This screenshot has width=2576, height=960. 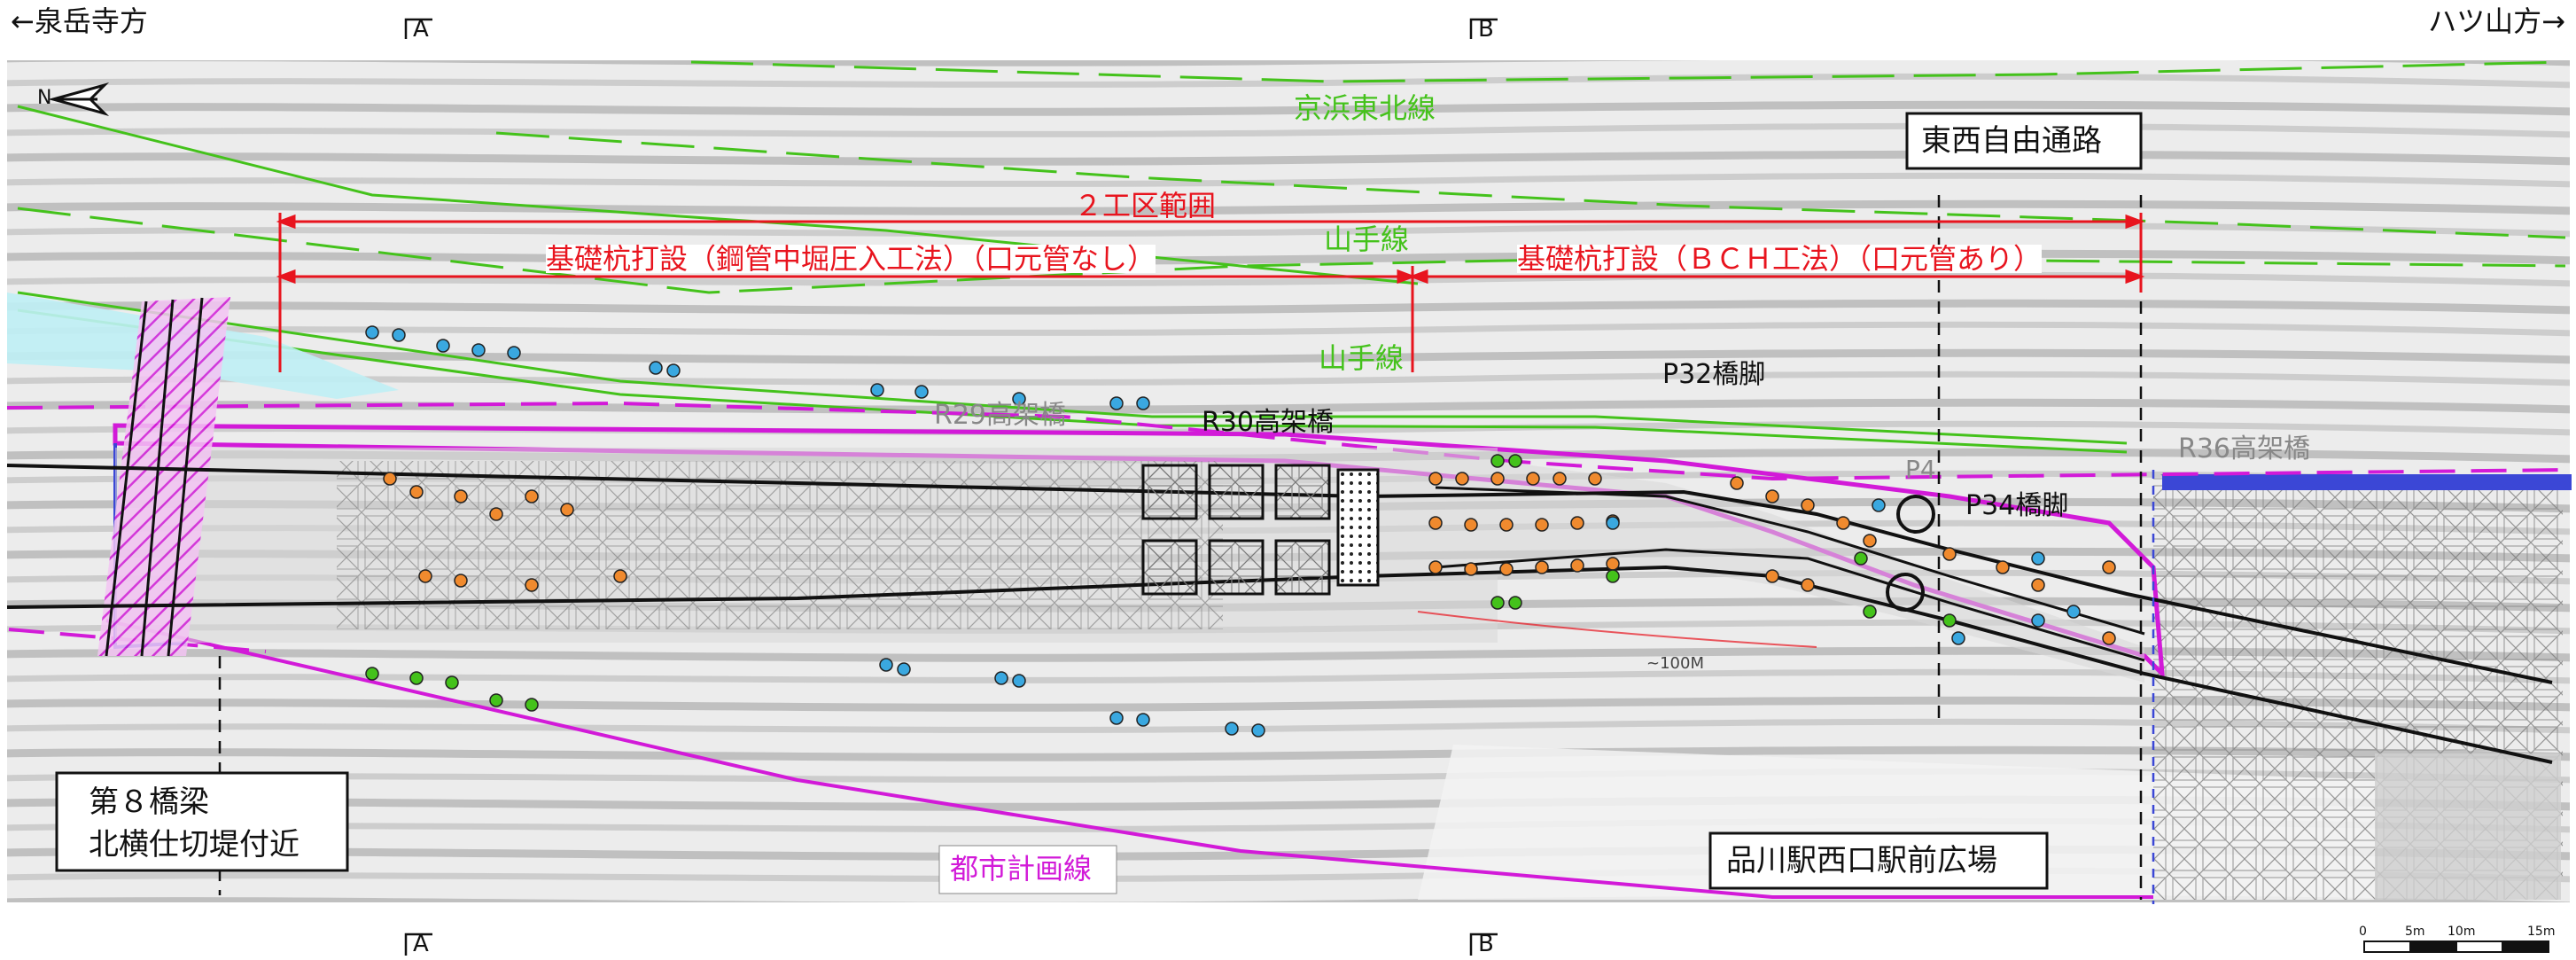 I want to click on scale-tick-10: 10m, so click(x=2462, y=932).